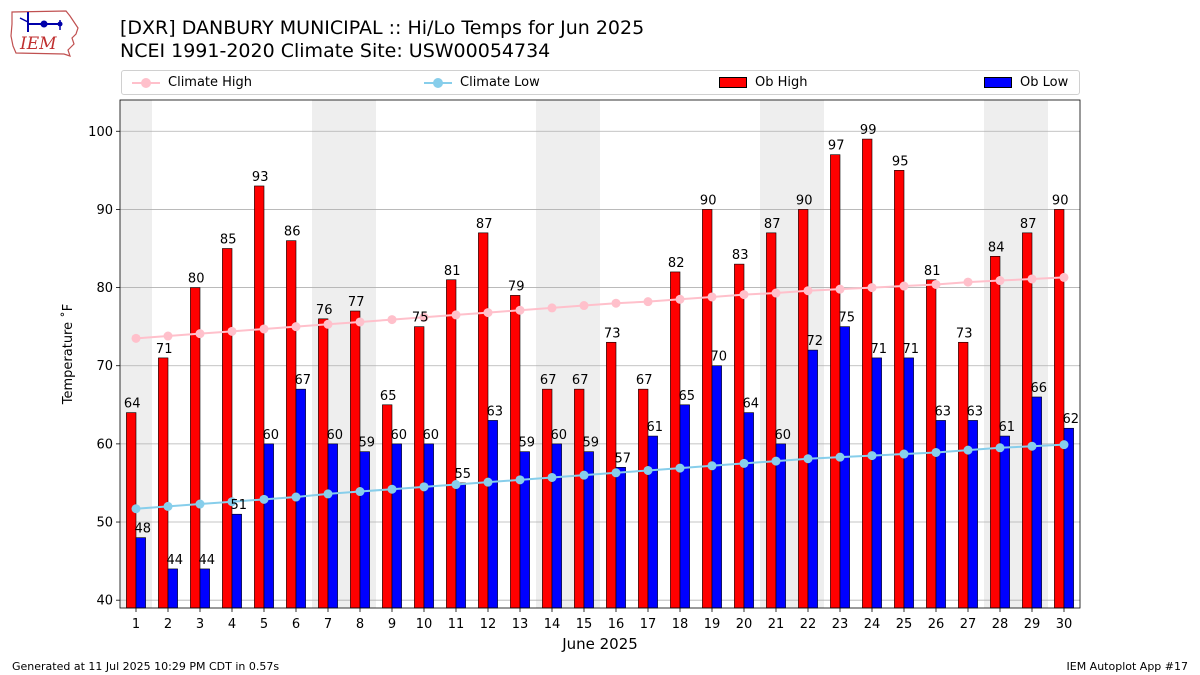 This screenshot has height=675, width=1200. I want to click on ob-high-data-label: 97, so click(836, 146).